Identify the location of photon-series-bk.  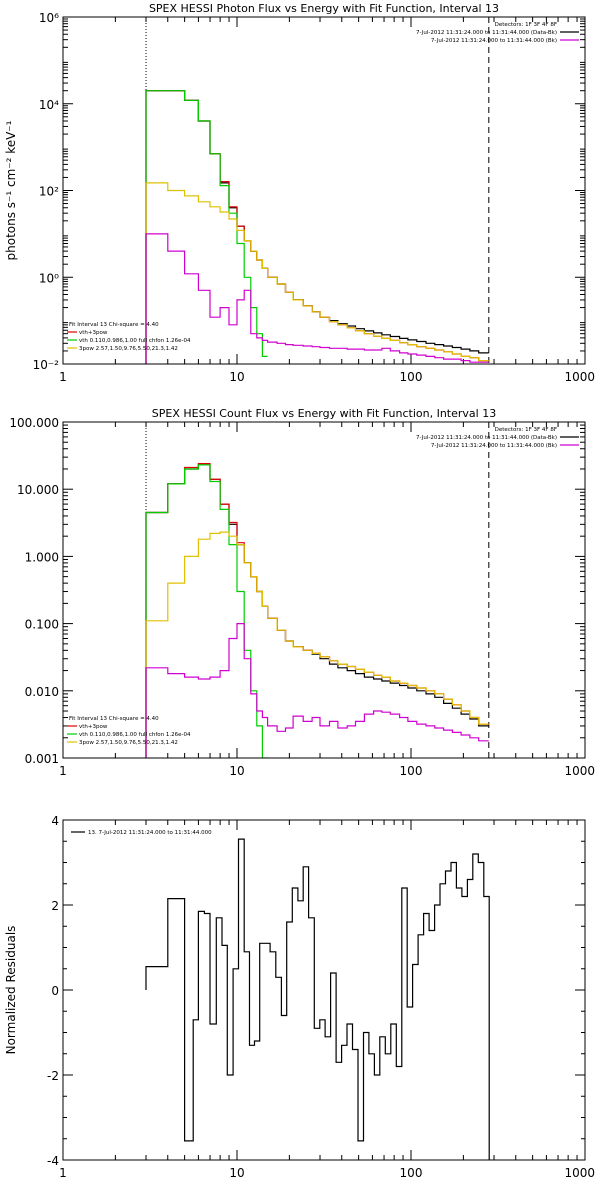
(317, 298).